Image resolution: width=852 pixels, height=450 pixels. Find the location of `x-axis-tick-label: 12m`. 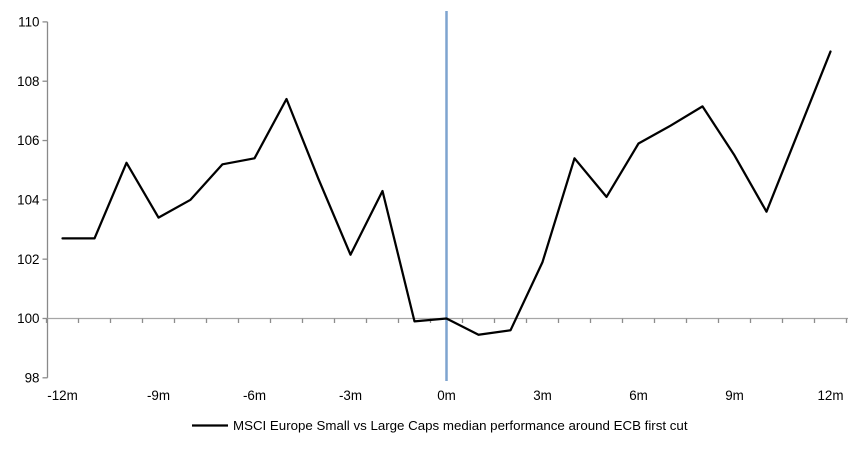

x-axis-tick-label: 12m is located at coordinates (830, 395).